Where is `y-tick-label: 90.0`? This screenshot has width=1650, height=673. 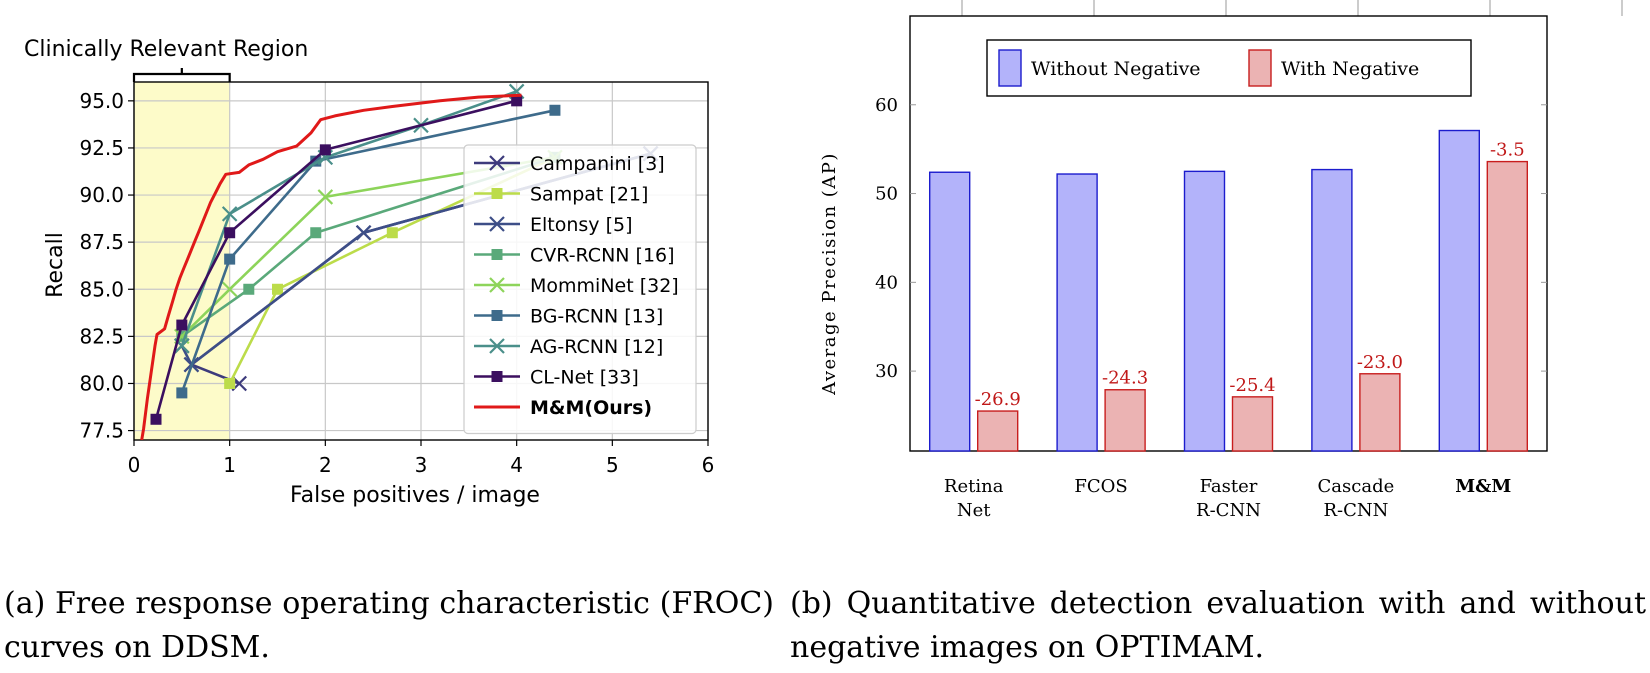 y-tick-label: 90.0 is located at coordinates (101, 195).